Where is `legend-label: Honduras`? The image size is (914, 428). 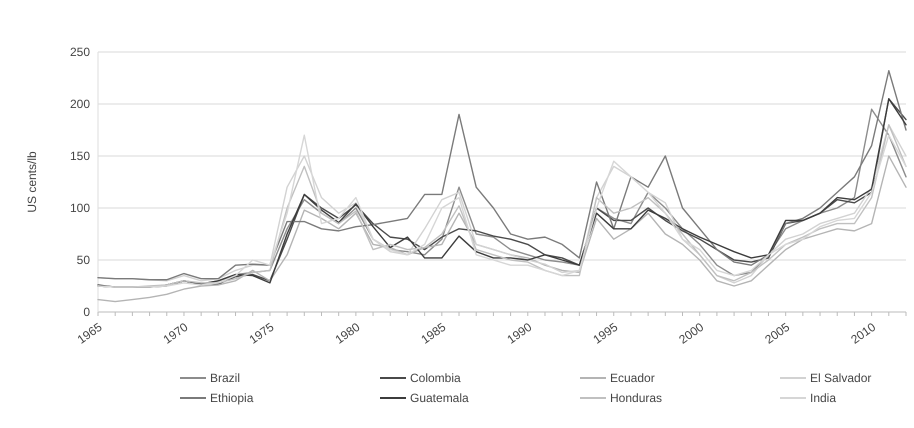
legend-label: Honduras is located at coordinates (636, 398).